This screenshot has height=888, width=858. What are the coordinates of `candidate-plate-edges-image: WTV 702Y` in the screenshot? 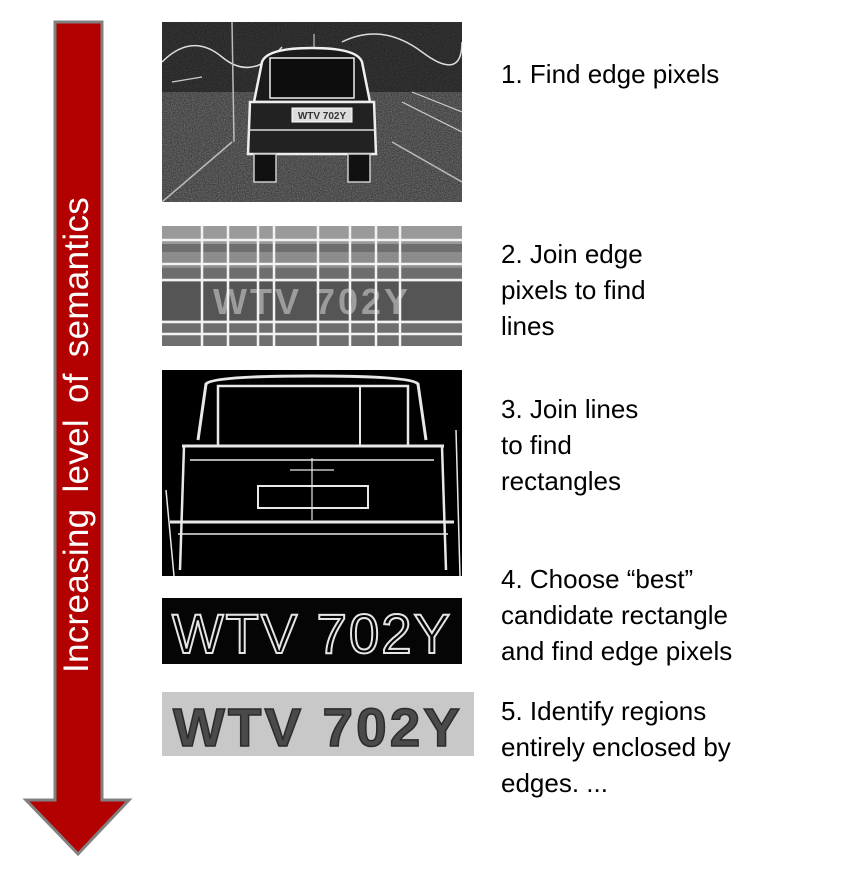 It's located at (312, 631).